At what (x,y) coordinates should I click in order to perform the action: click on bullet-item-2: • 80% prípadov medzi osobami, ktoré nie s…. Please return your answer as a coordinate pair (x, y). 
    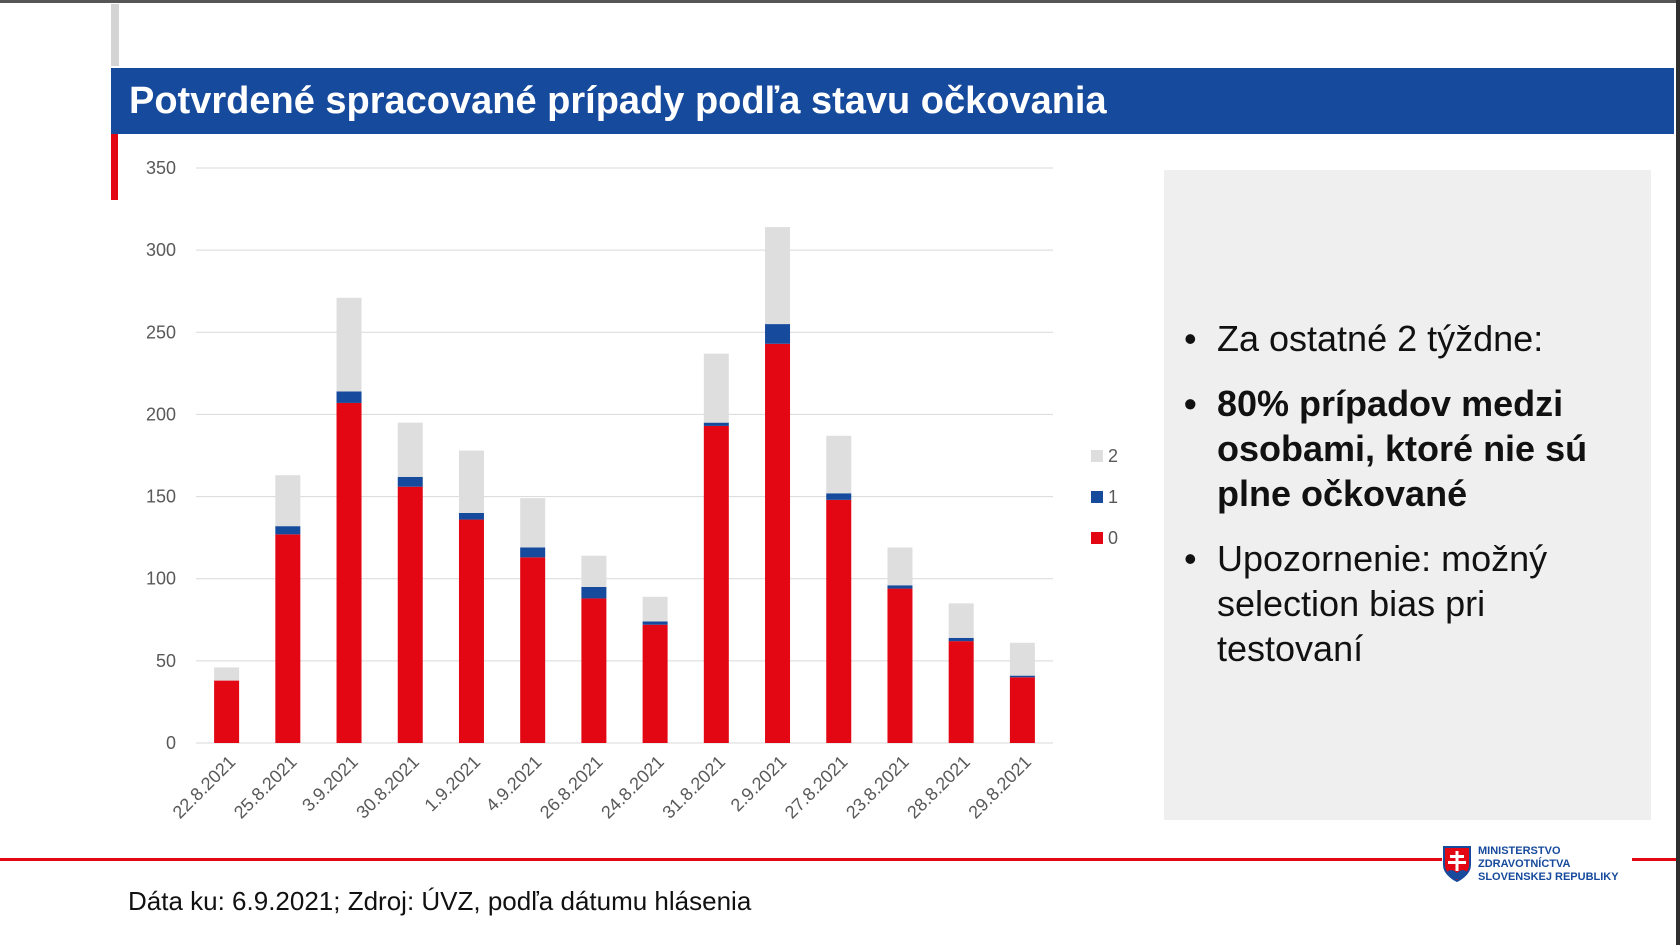
    Looking at the image, I should click on (1409, 448).